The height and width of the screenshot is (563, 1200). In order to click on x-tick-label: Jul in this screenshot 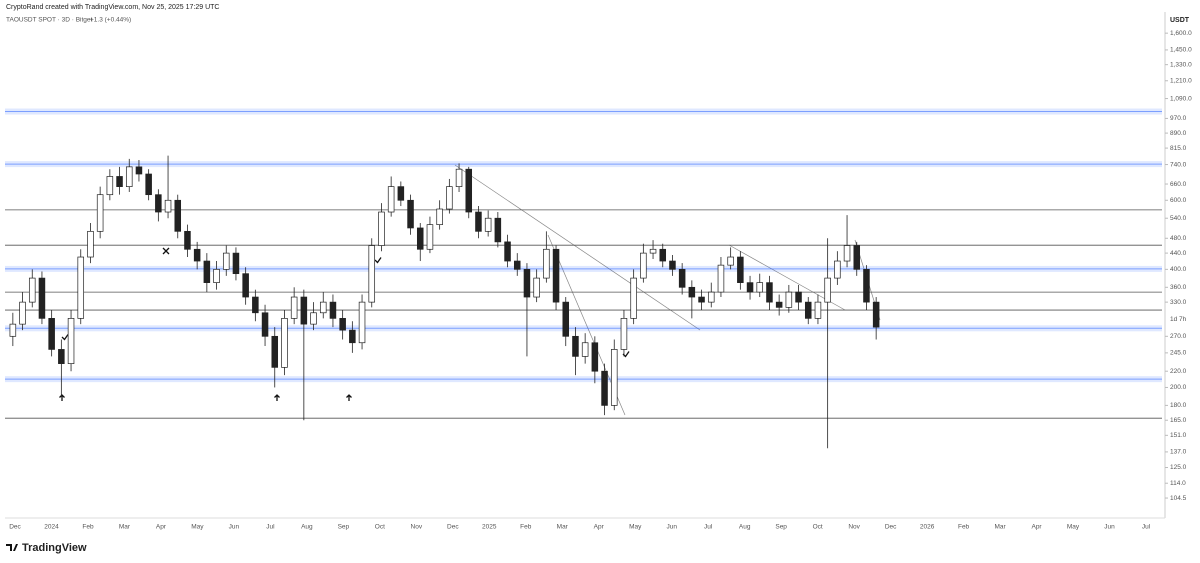, I will do `click(708, 527)`.